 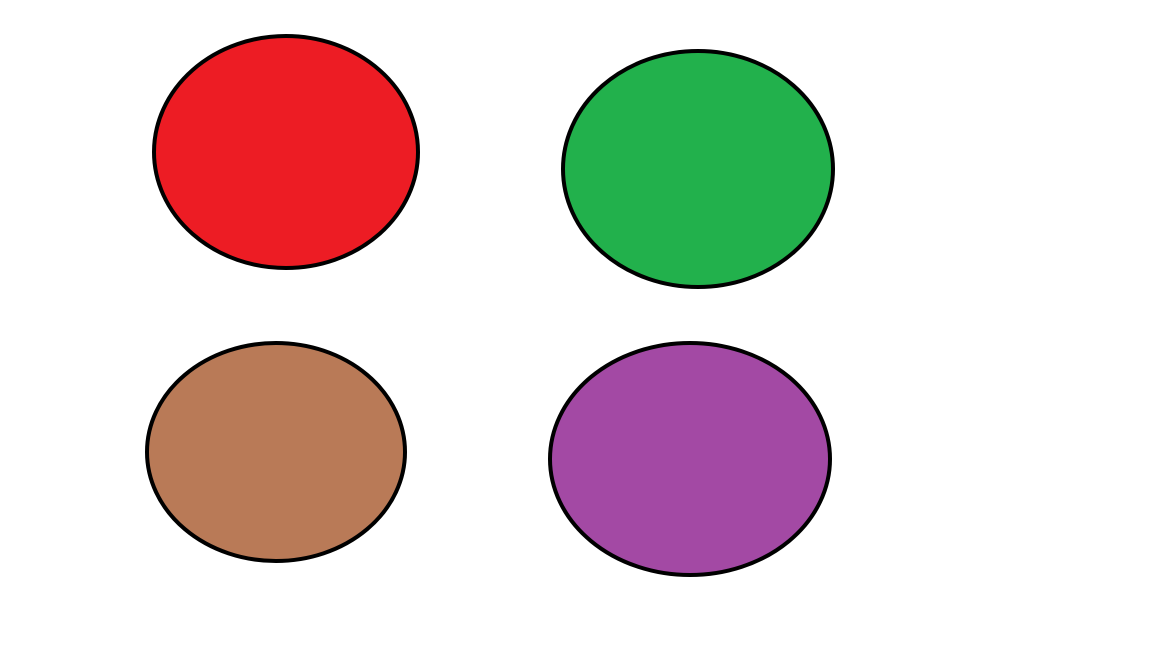 I want to click on brown-ellipse, so click(x=276, y=452).